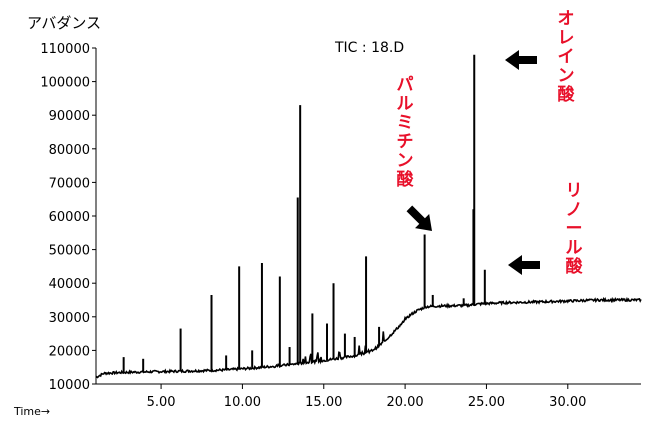 The height and width of the screenshot is (421, 653). Describe the element at coordinates (69, 385) in the screenshot. I see `y-tick-label: 10000` at that location.